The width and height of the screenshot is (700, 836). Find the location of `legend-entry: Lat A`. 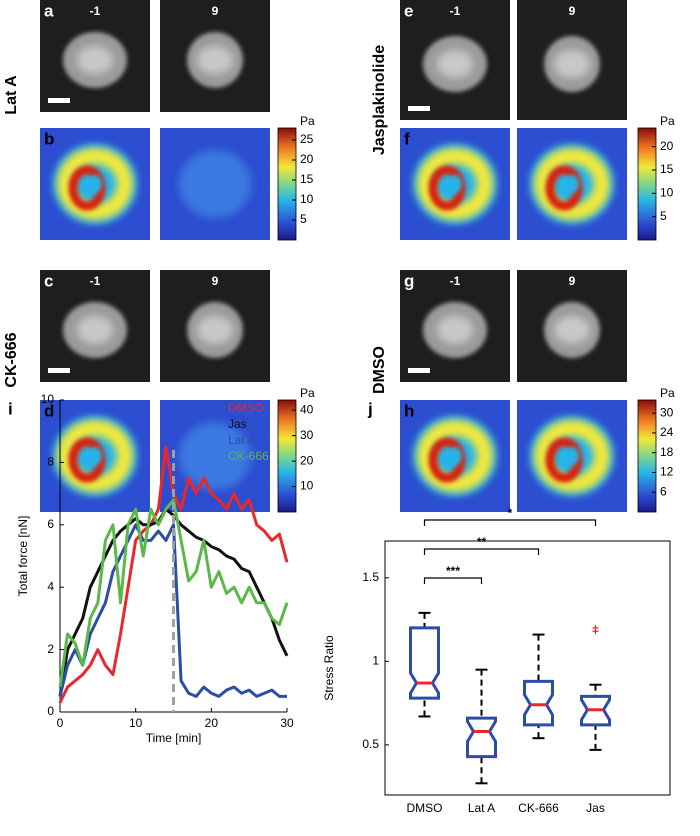

legend-entry: Lat A is located at coordinates (241, 440).